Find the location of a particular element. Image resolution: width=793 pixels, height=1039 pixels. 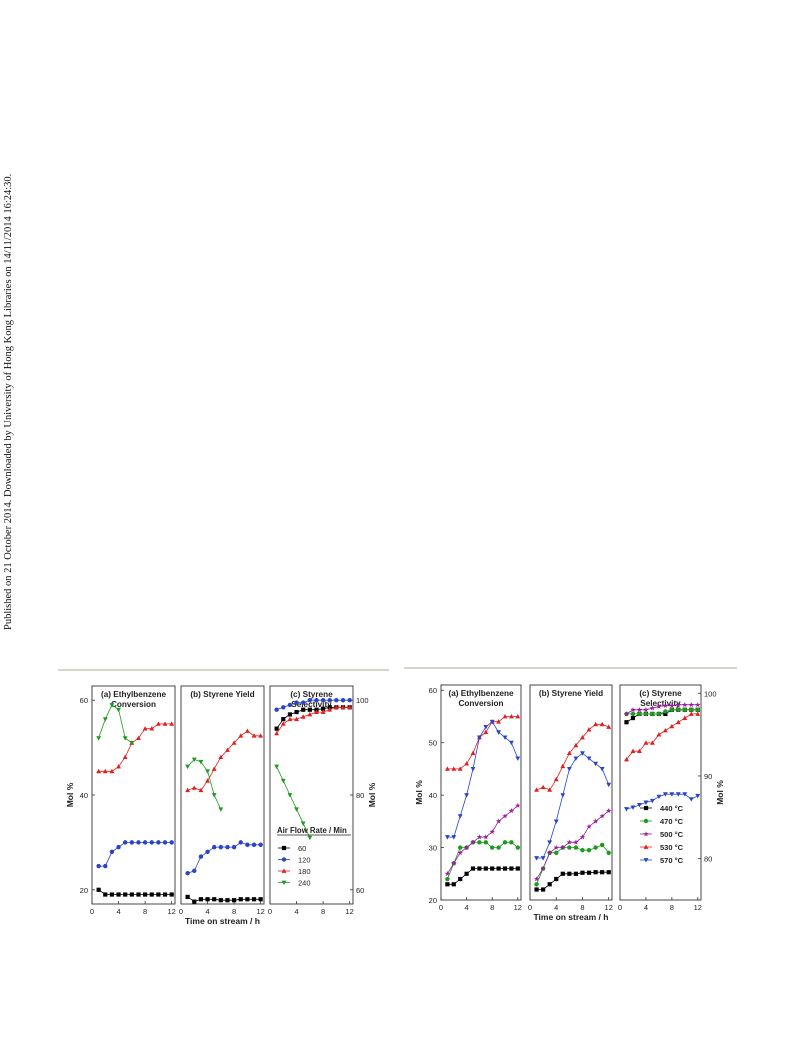

series-570-C is located at coordinates (662, 802).